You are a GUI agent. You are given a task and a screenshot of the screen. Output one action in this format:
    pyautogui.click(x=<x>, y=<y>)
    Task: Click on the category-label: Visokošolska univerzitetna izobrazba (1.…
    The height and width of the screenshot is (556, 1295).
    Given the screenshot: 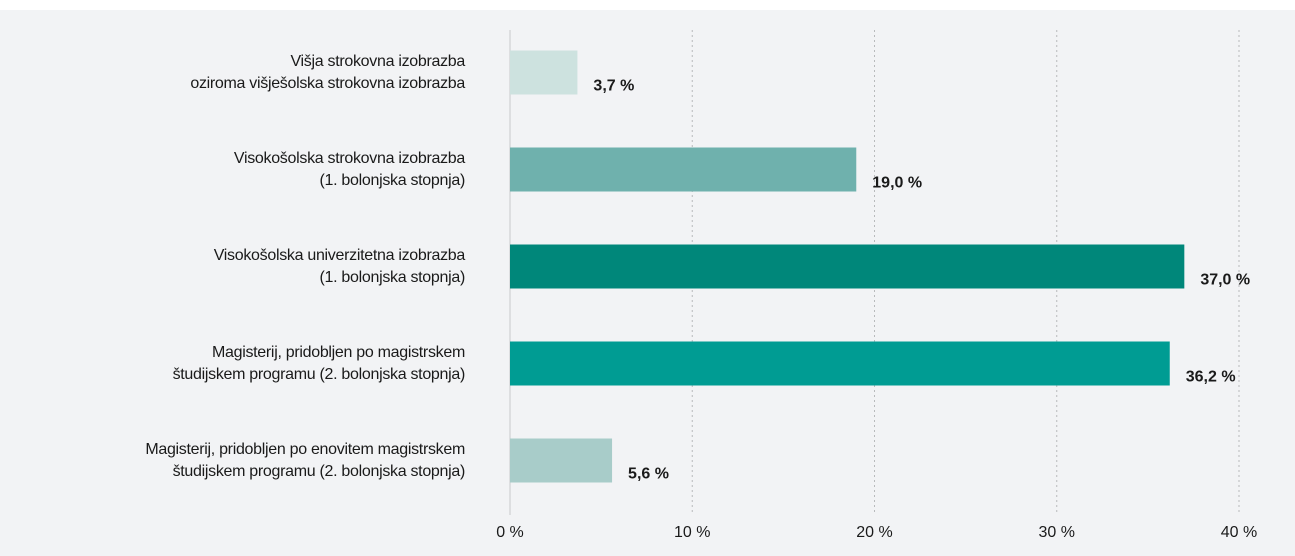 What is the action you would take?
    pyautogui.click(x=339, y=266)
    